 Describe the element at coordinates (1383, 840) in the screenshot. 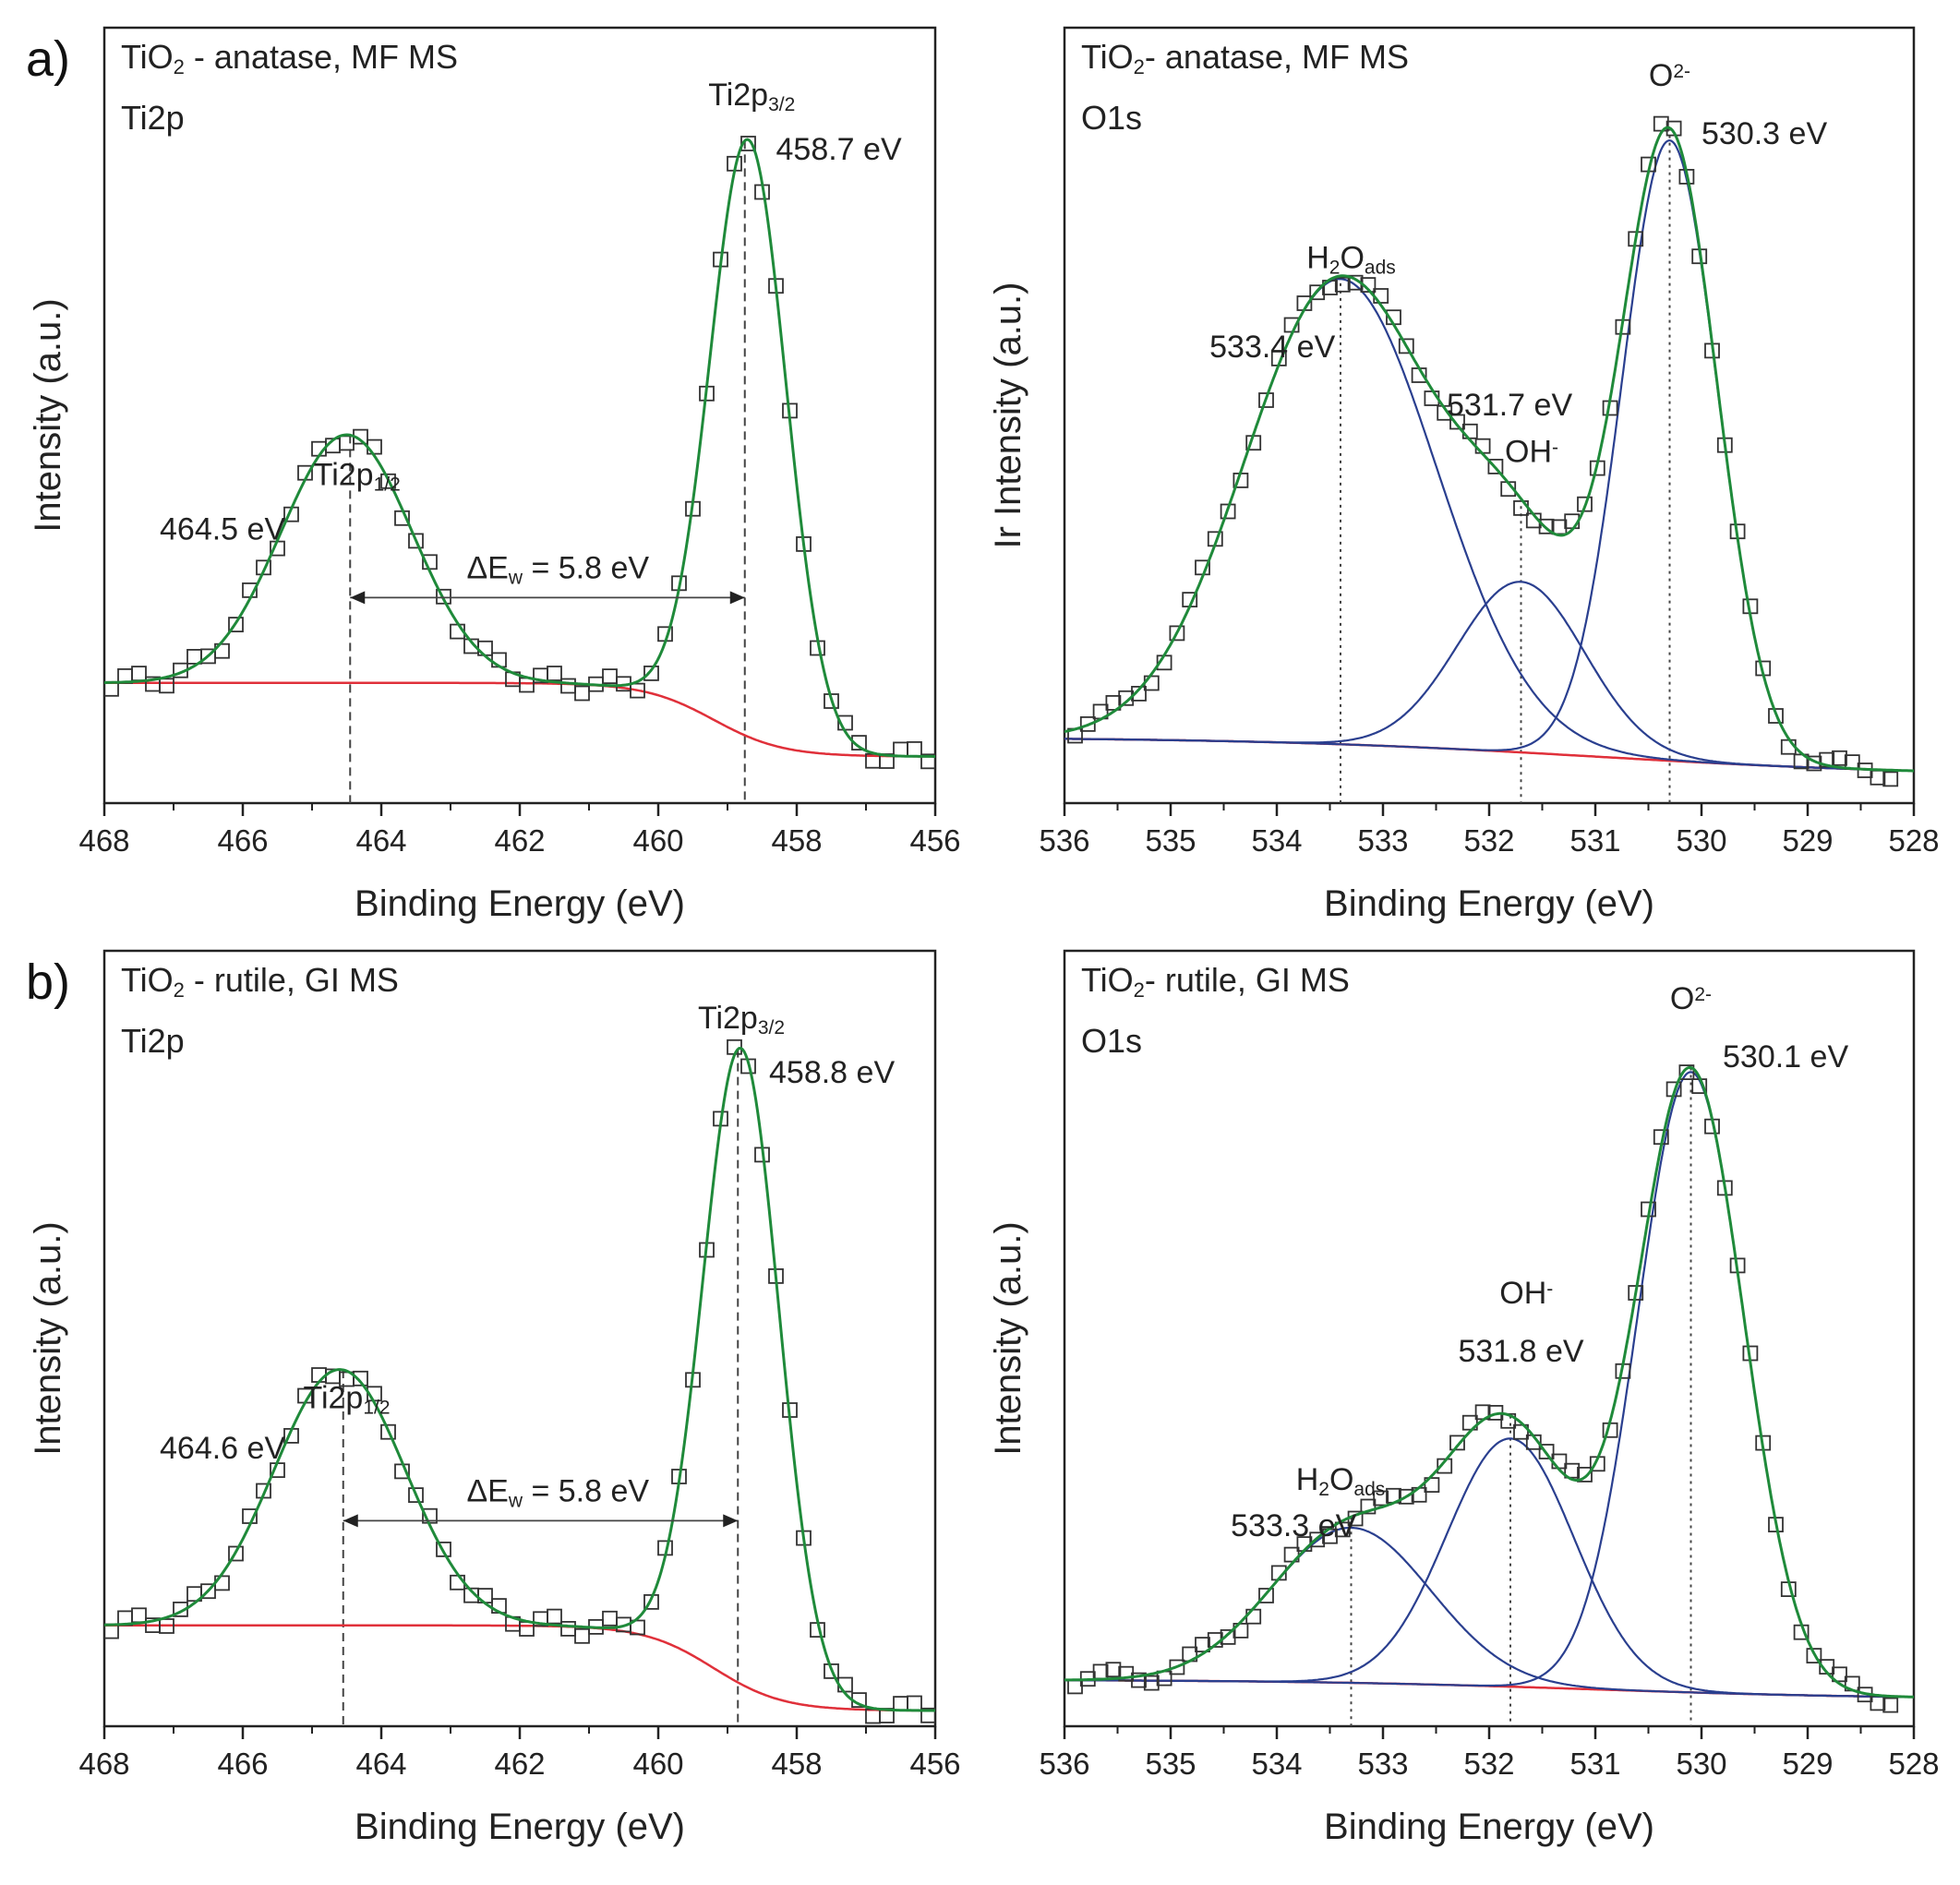

I see `x-tick-label: 533` at that location.